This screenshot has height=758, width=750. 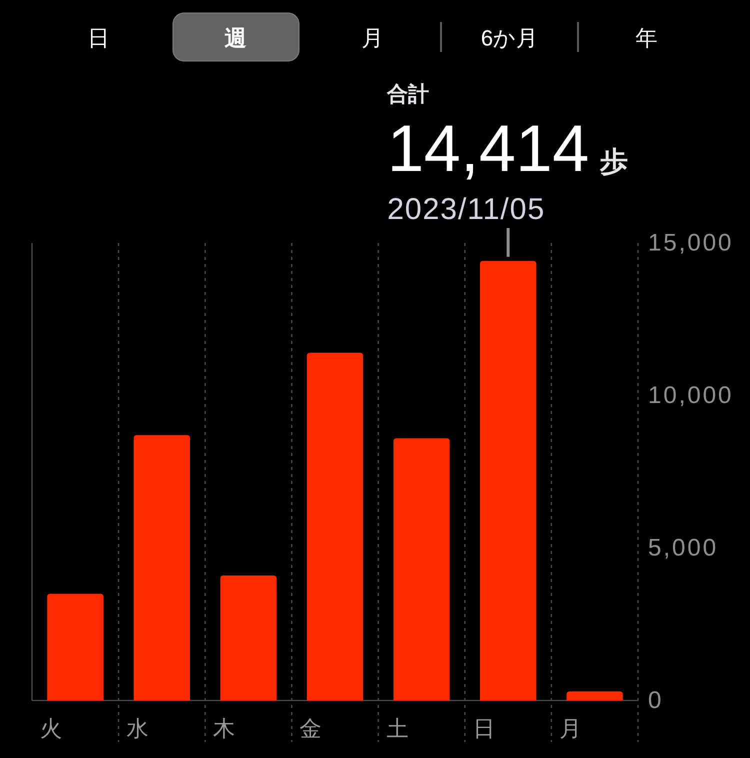 I want to click on segmented-control: 日 週 月 6か月 年, so click(x=373, y=37).